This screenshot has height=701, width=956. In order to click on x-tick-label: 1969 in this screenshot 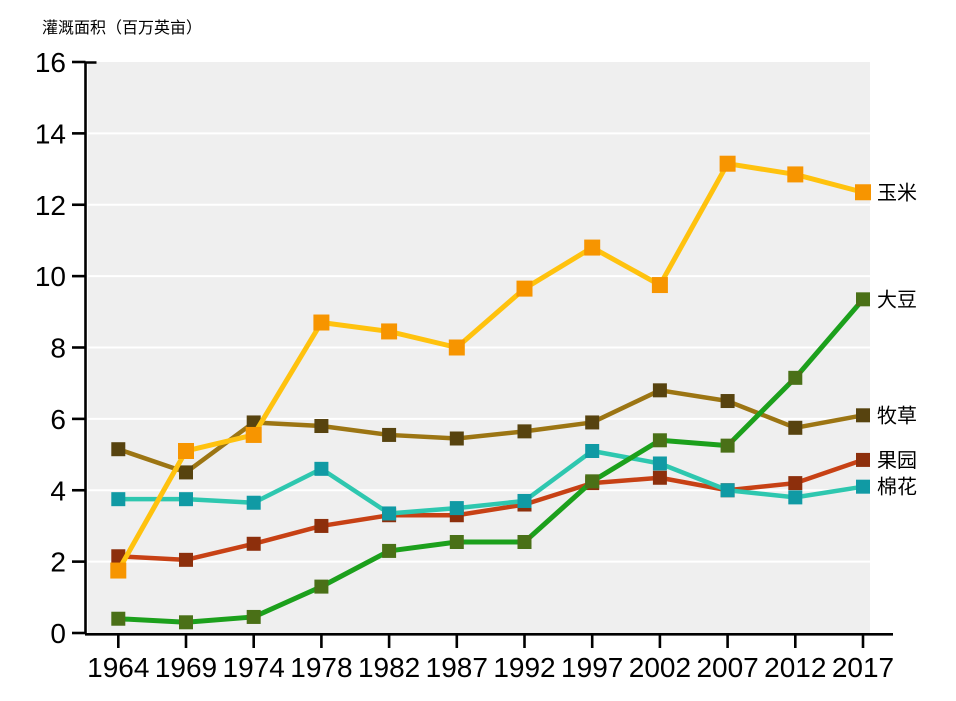, I will do `click(186, 667)`.